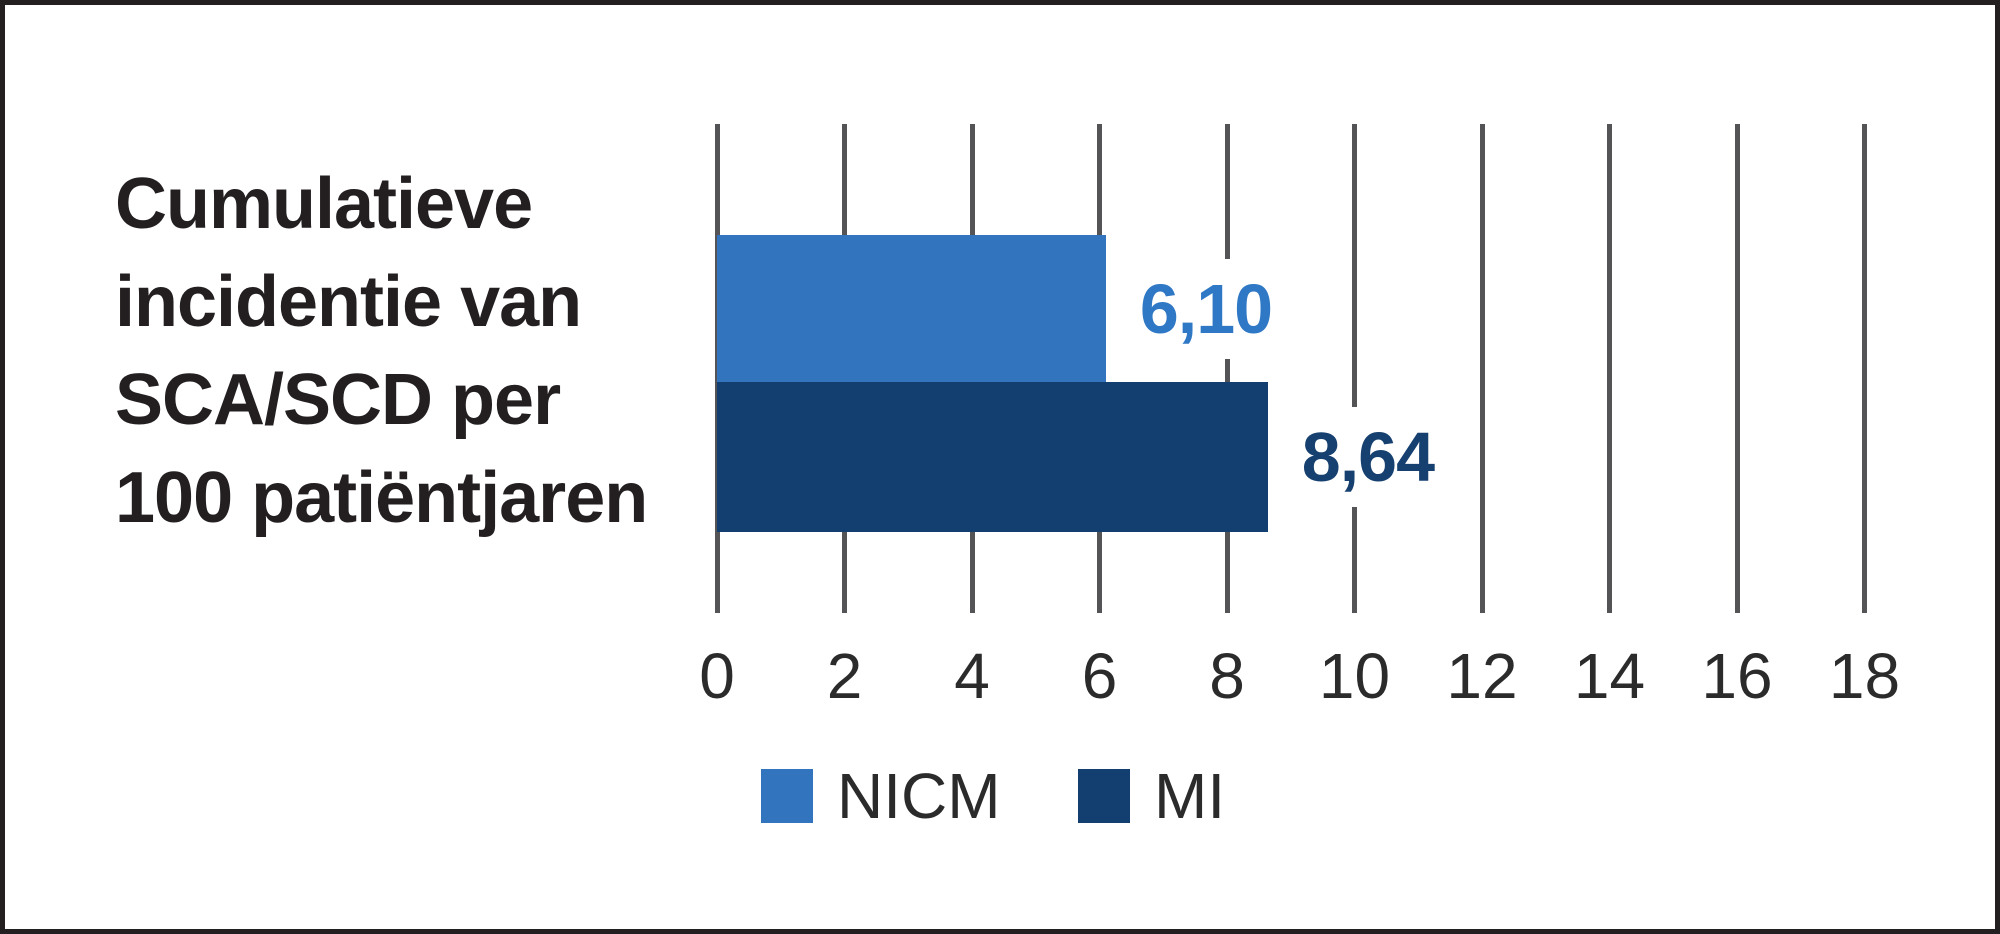 The width and height of the screenshot is (2000, 934). I want to click on x-axis-tick-label: 4, so click(972, 676).